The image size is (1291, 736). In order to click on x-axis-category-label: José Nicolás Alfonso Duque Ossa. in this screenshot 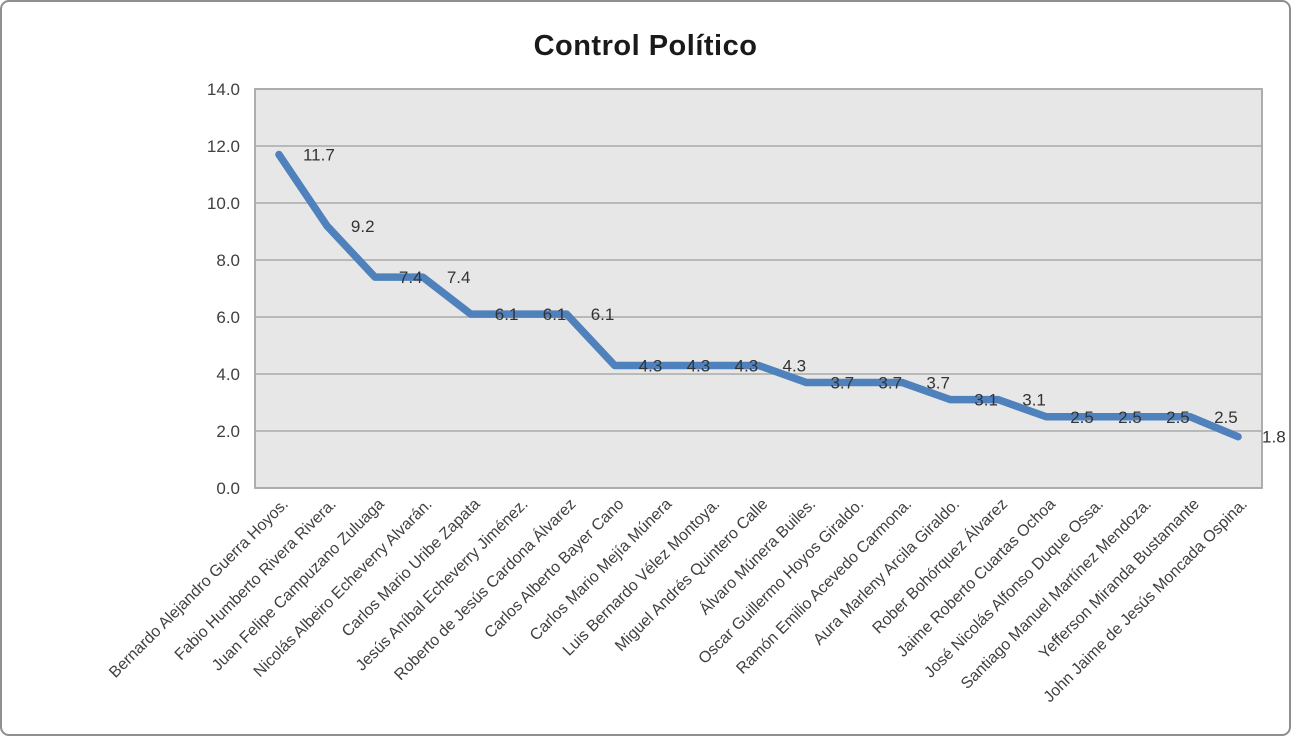, I will do `click(1014, 589)`.